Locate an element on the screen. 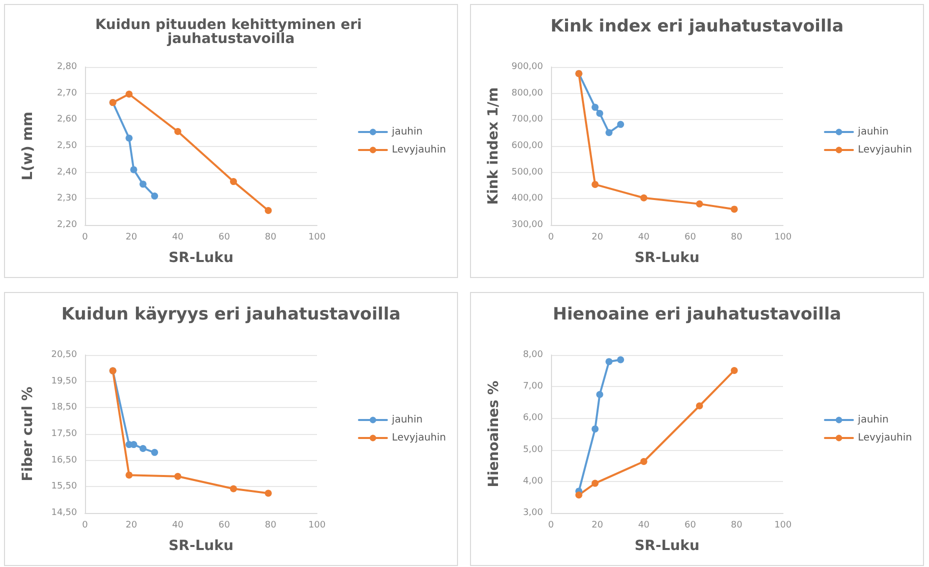  y-axis-title: Hienoaines % is located at coordinates (494, 433).